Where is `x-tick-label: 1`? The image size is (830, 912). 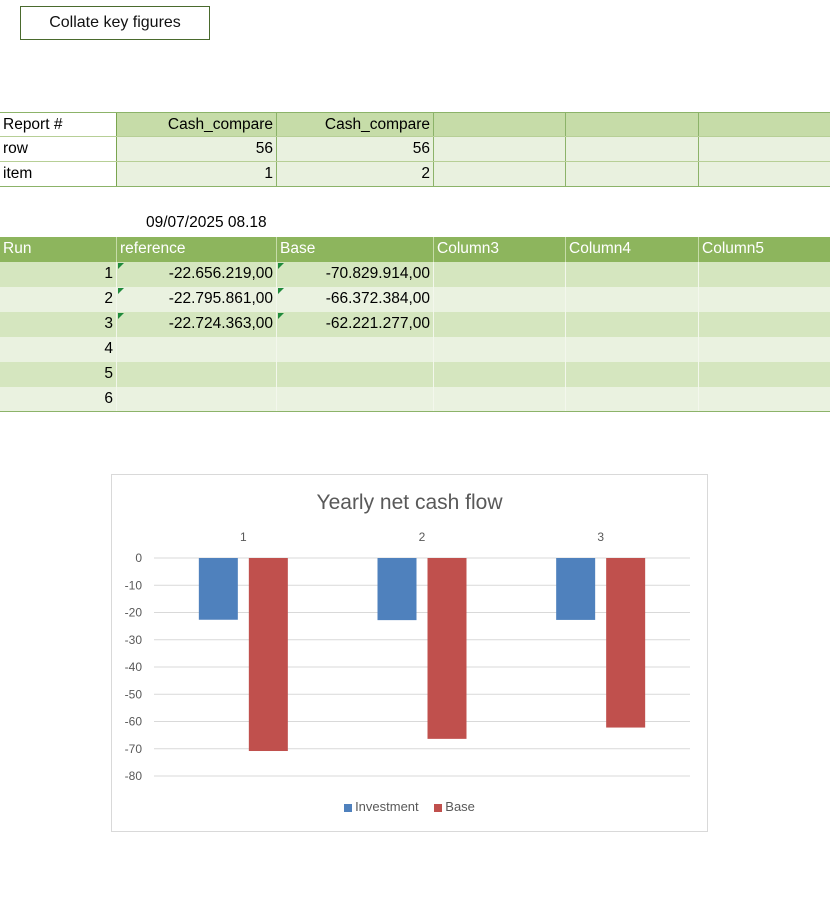 x-tick-label: 1 is located at coordinates (243, 537).